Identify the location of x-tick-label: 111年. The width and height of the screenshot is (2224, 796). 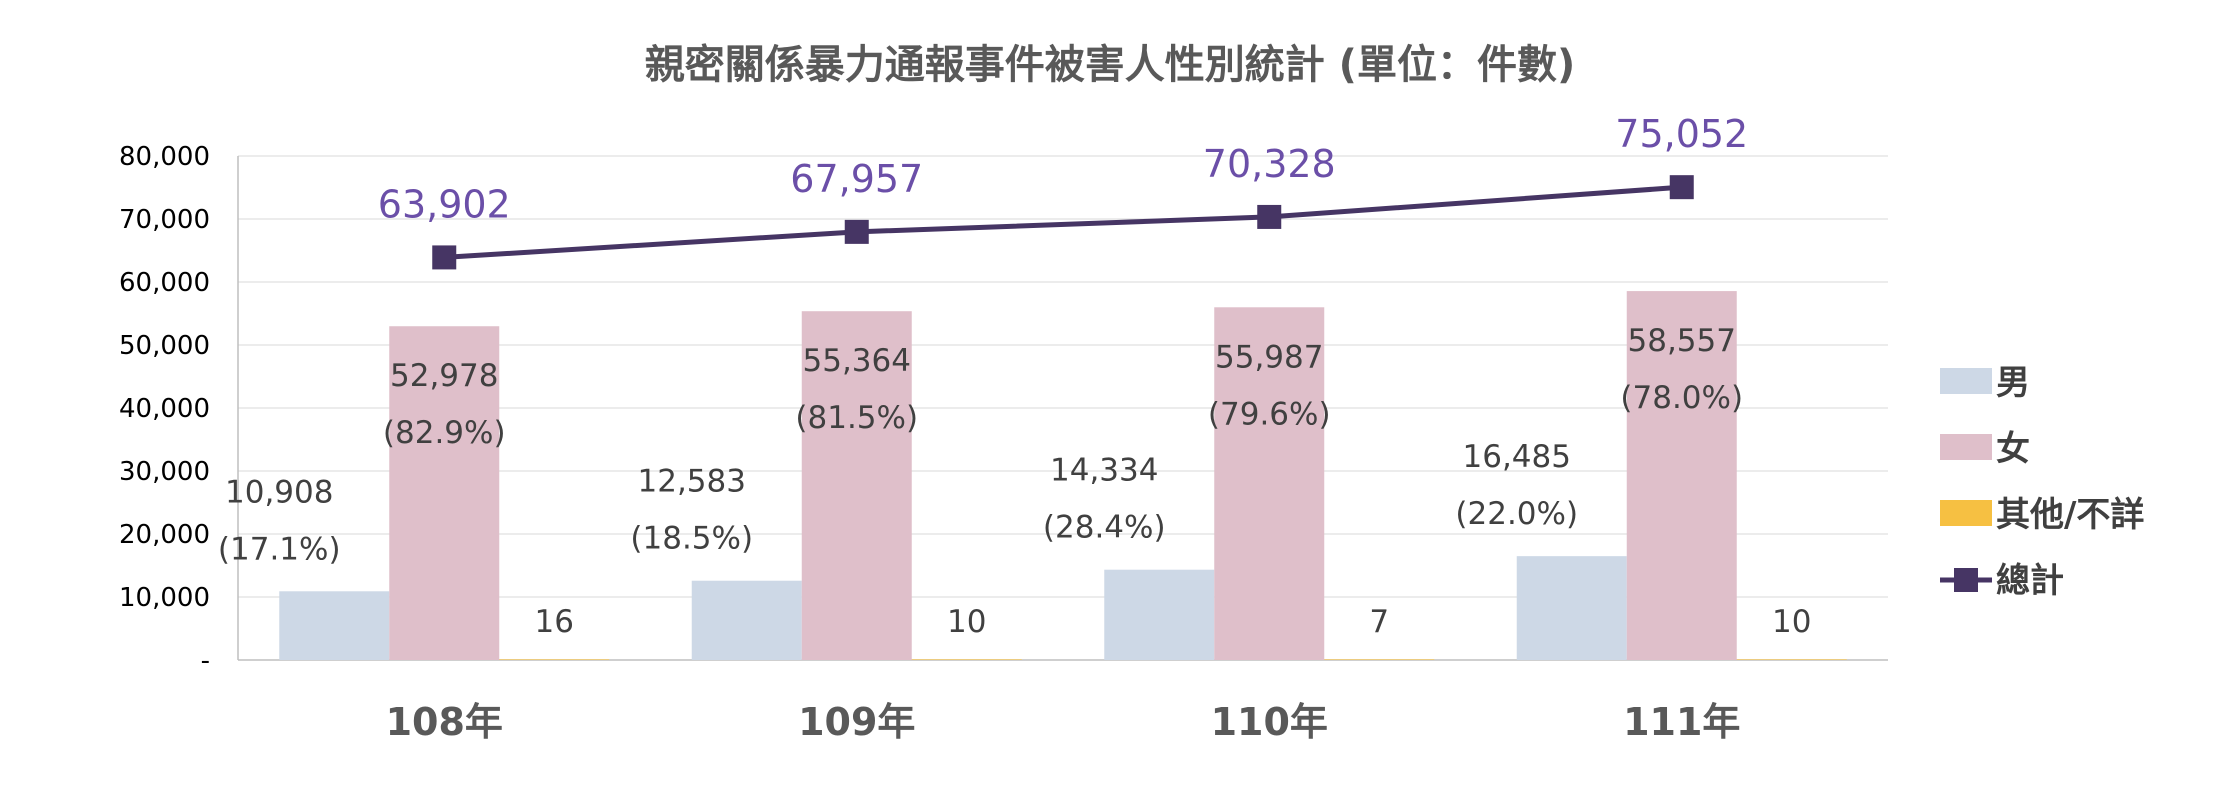
(1681, 722).